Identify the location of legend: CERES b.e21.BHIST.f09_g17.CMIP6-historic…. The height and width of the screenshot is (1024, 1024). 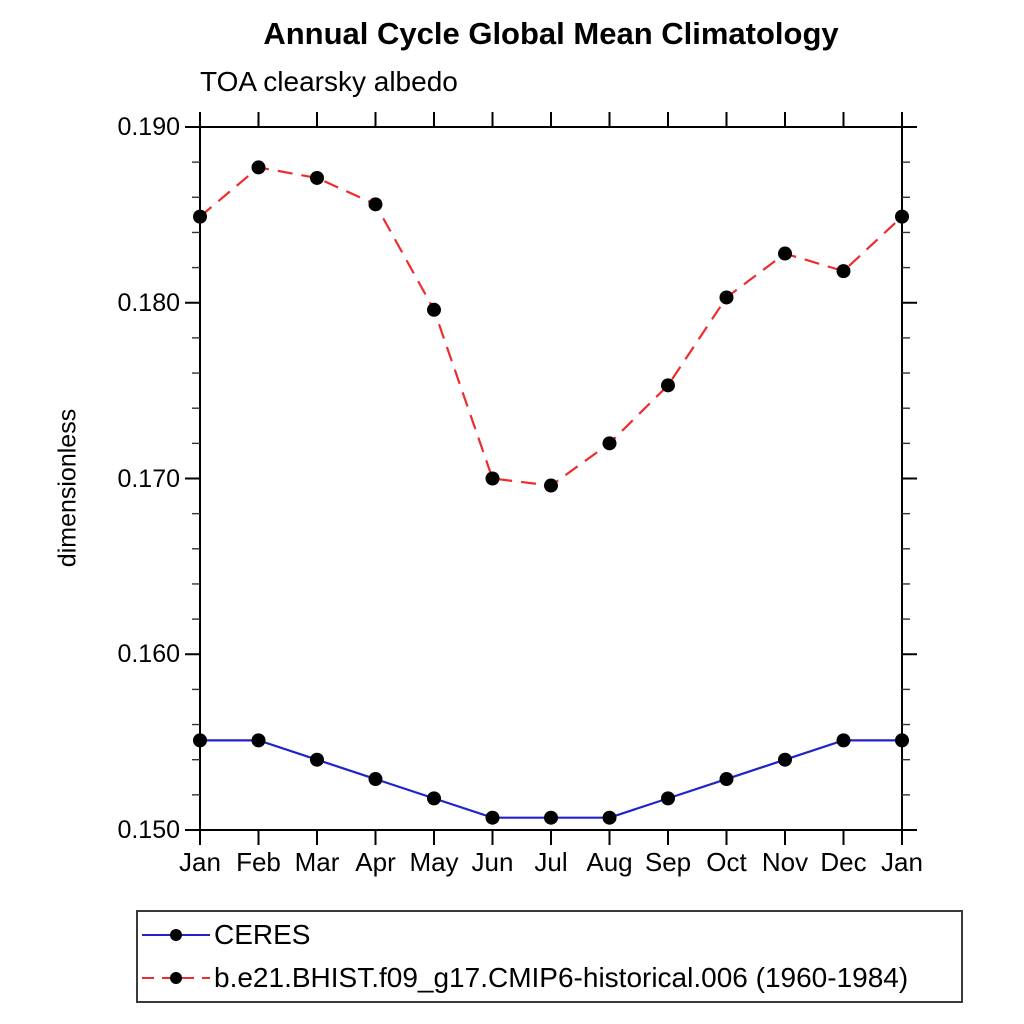
(549, 956).